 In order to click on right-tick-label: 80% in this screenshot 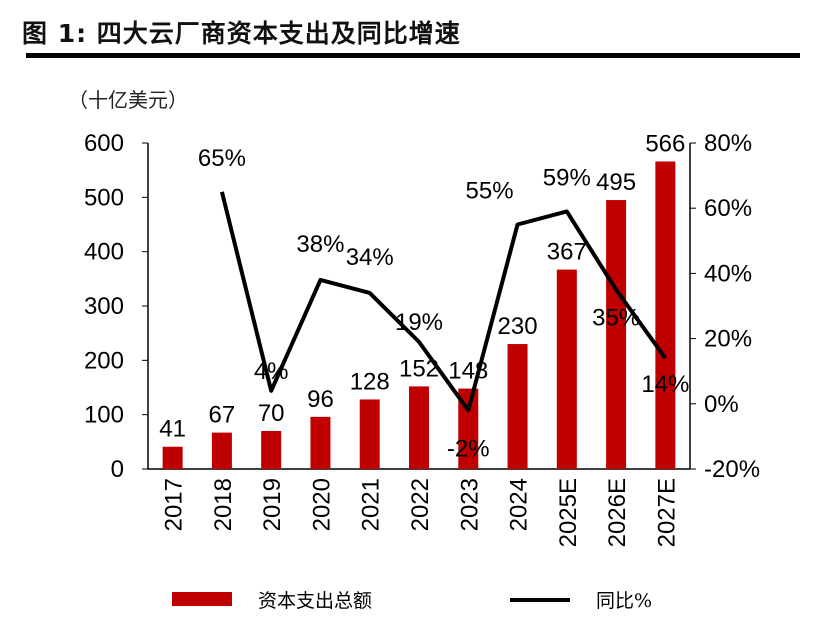, I will do `click(728, 143)`.